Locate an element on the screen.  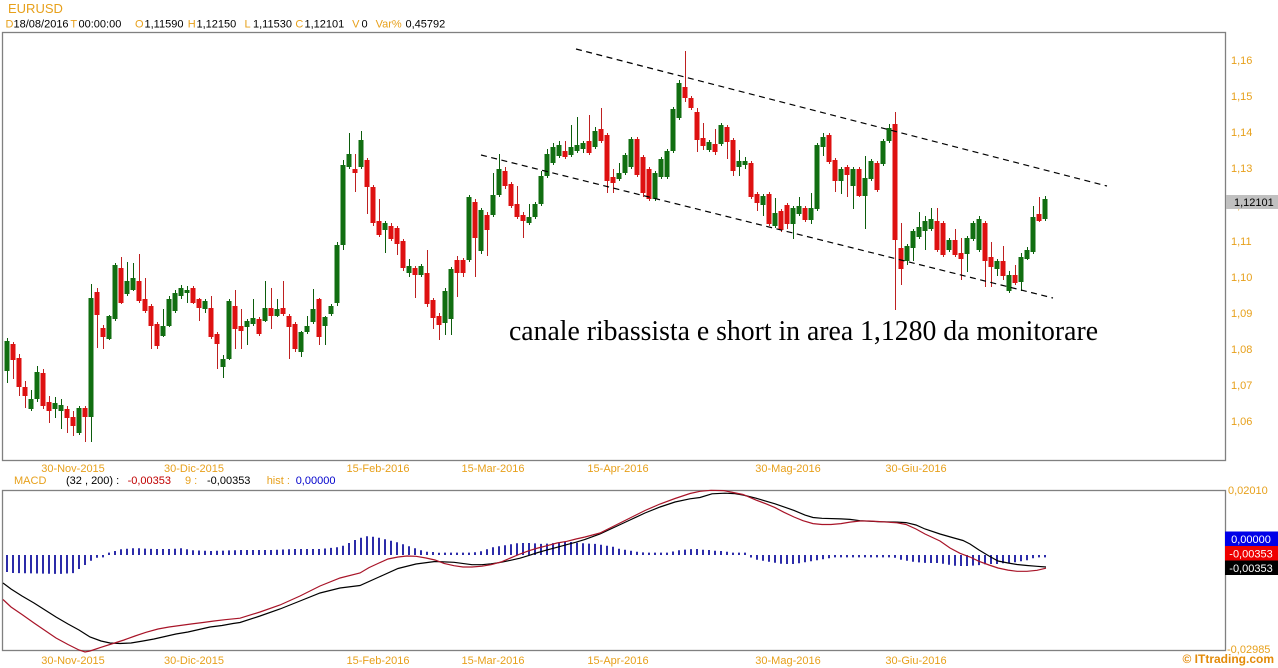
svg-text: 1,10 is located at coordinates (1241, 278).